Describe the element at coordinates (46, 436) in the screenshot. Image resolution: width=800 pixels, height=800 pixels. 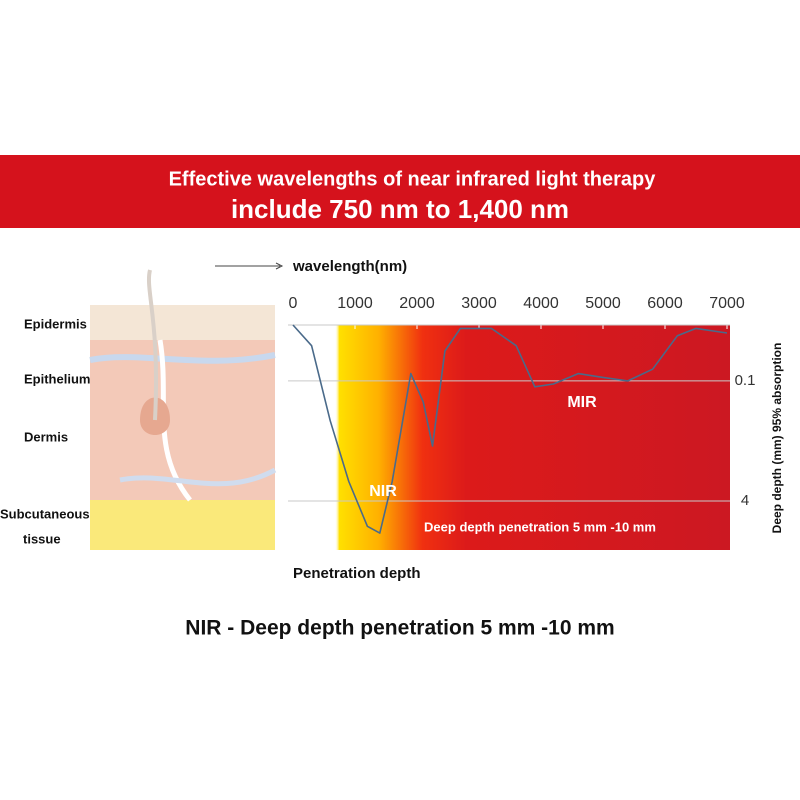
I see `layer-label: Dermis` at that location.